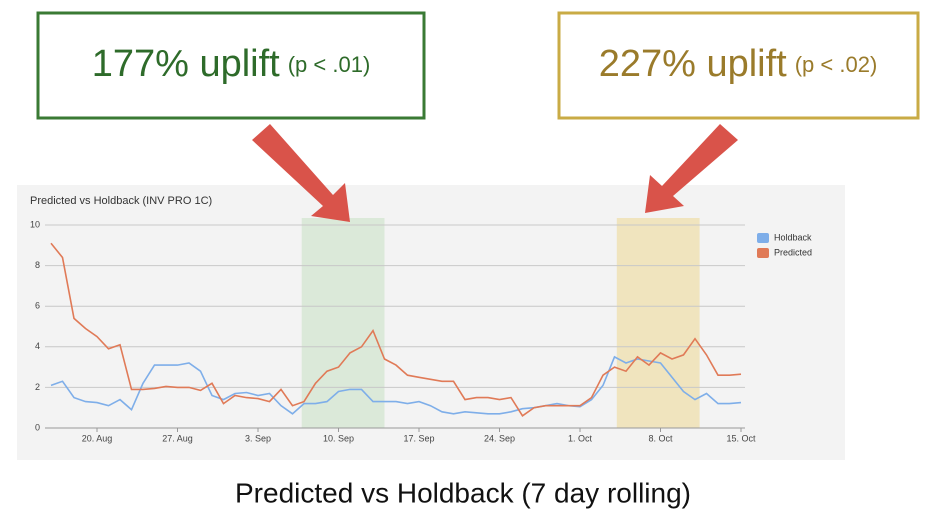 Image resolution: width=926 pixels, height=524 pixels. I want to click on y-tick-label: 8, so click(37, 265).